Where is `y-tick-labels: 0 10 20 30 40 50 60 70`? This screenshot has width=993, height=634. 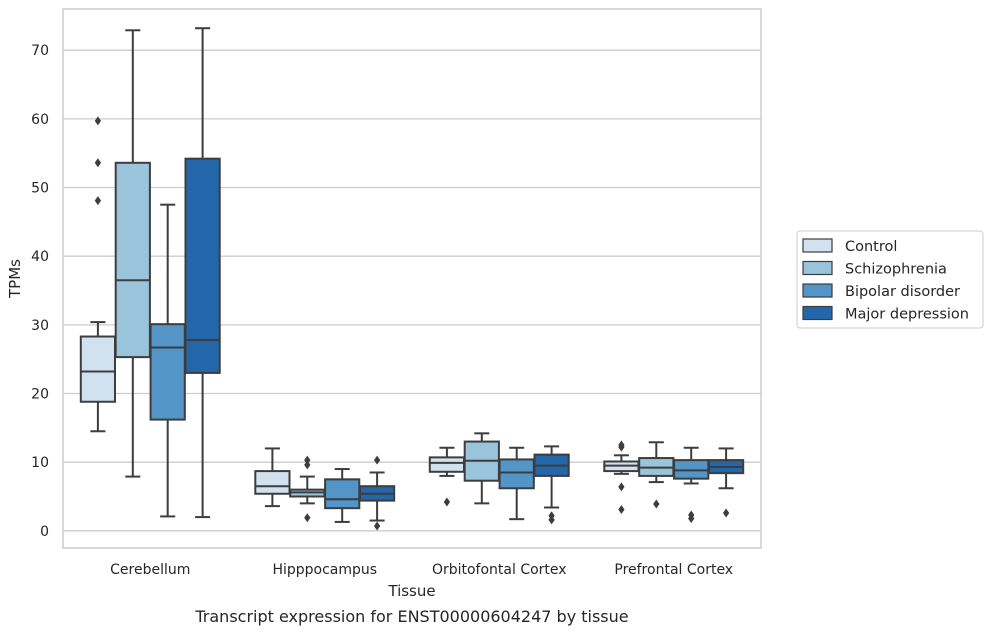
y-tick-labels: 0 10 20 30 40 50 60 70 is located at coordinates (40, 291).